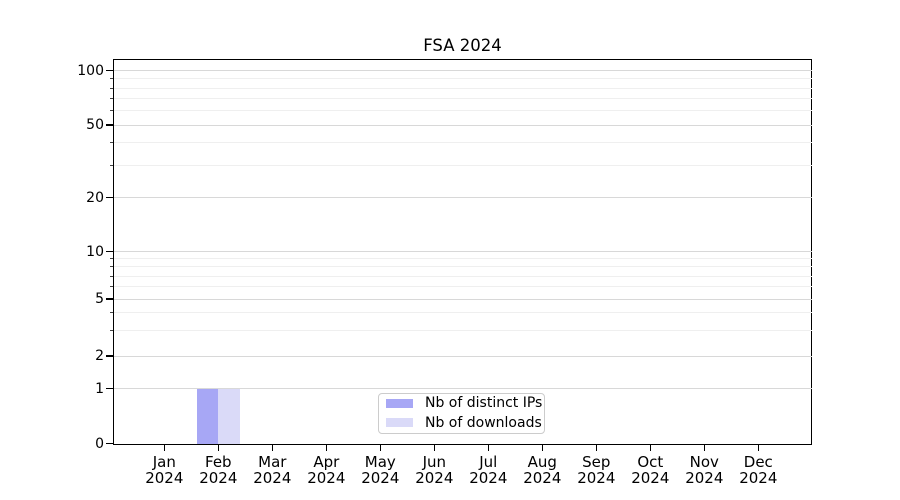 The width and height of the screenshot is (900, 500). Describe the element at coordinates (596, 462) in the screenshot. I see `x-tick-month: Sep` at that location.